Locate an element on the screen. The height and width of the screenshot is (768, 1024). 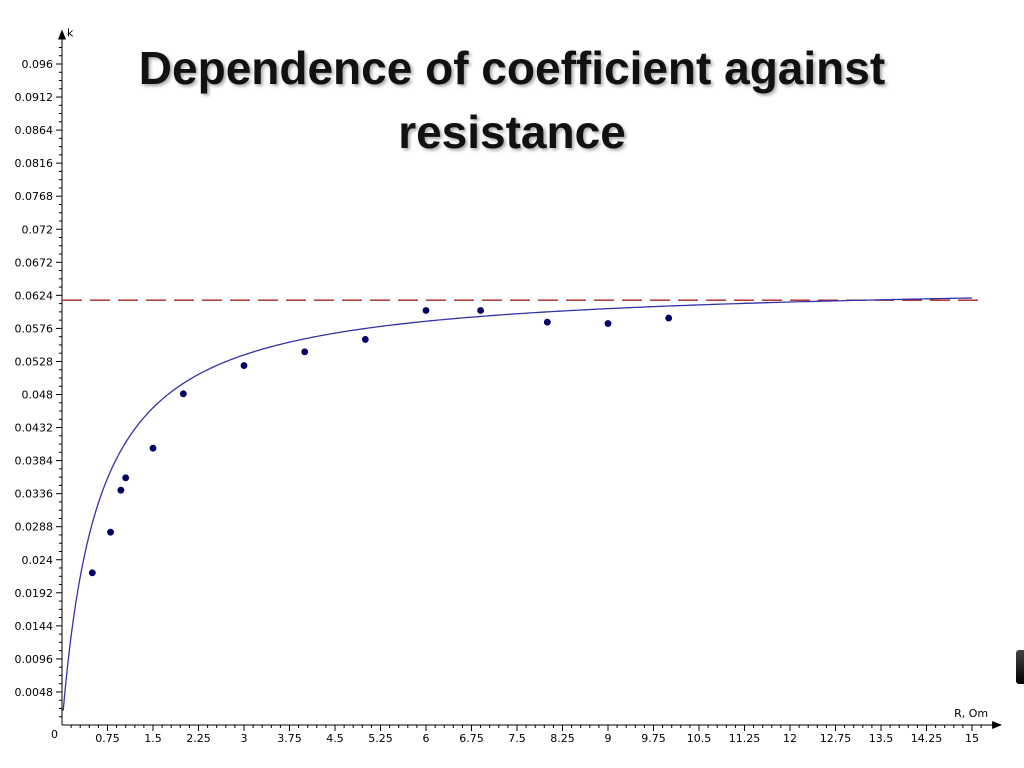
y-tick-label: 0.0144 is located at coordinates (34, 626).